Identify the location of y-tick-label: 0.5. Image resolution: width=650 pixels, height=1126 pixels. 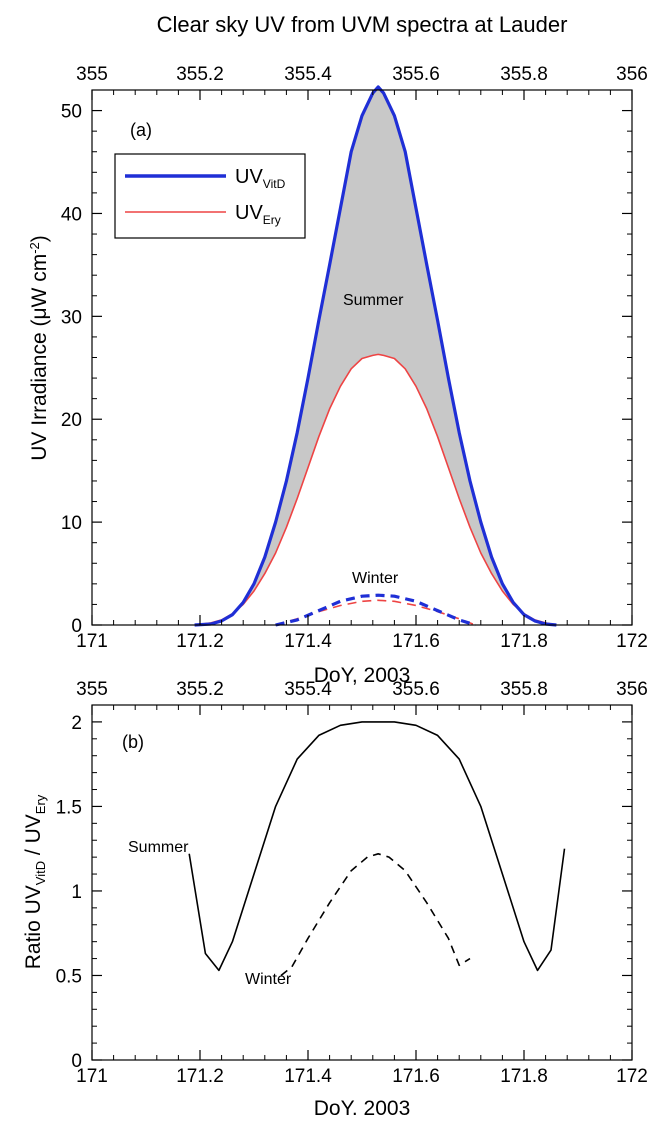
(69, 976).